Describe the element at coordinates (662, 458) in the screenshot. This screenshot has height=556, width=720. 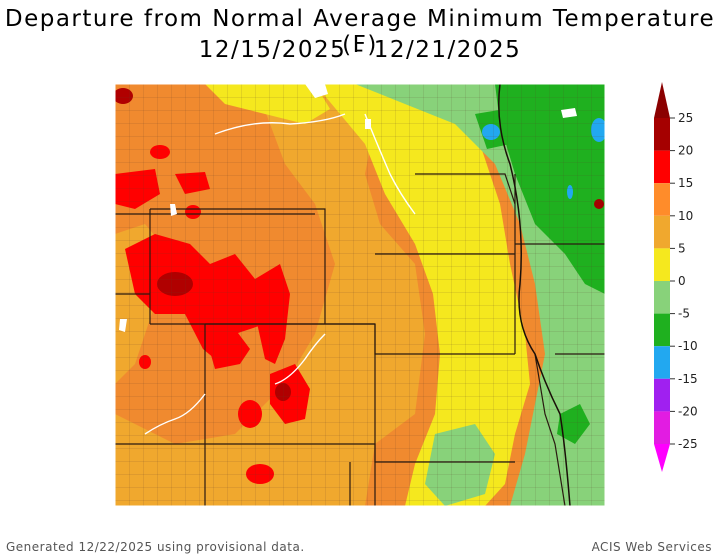
I see `legend-bottom-arrow` at that location.